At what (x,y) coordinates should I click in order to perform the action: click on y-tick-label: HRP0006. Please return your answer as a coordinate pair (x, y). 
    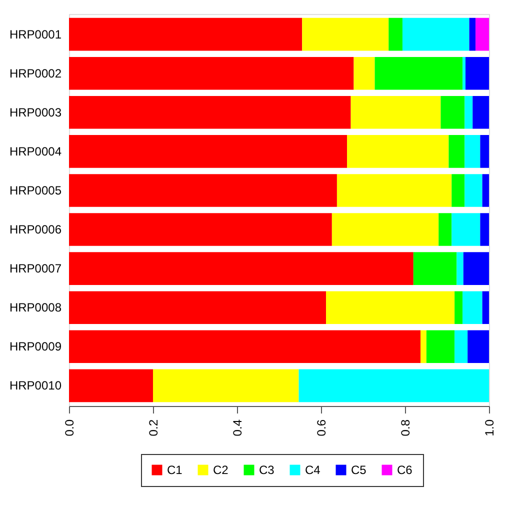
    Looking at the image, I should click on (35, 229).